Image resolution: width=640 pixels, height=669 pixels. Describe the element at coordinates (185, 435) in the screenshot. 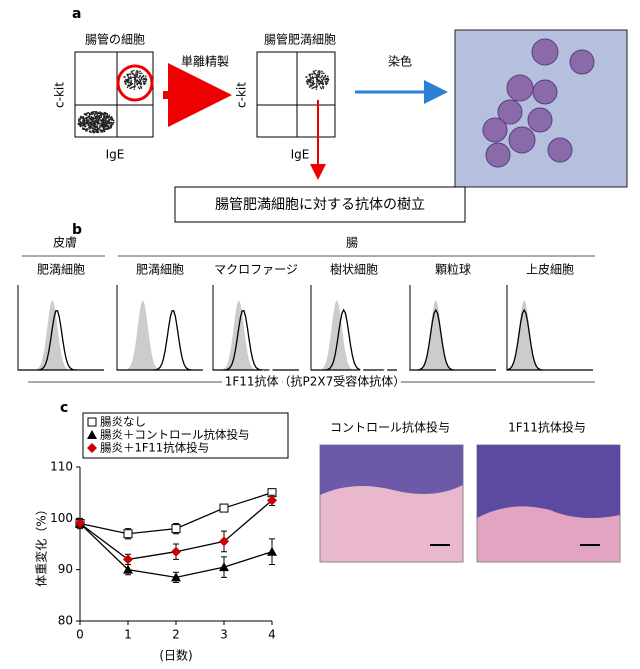

I see `legend` at that location.